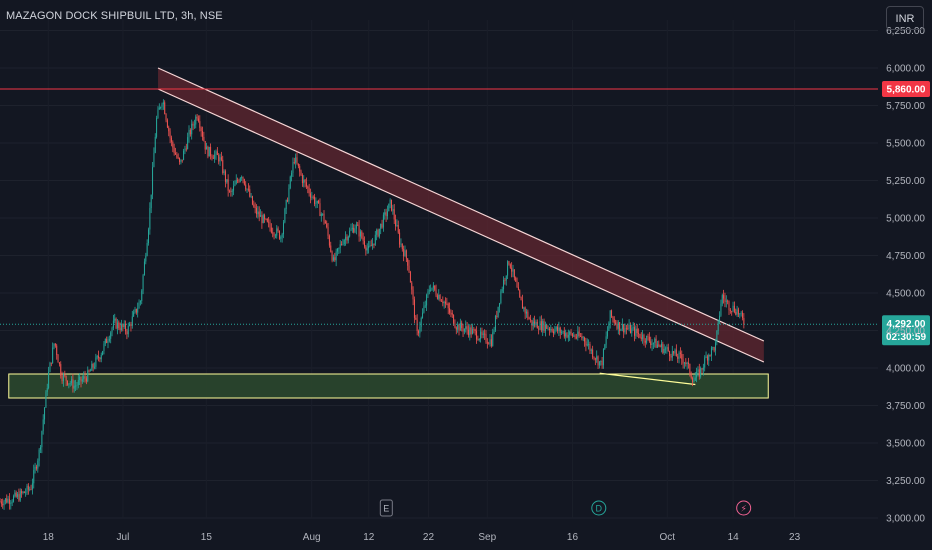  What do you see at coordinates (905, 18) in the screenshot?
I see `currency-button: INR` at bounding box center [905, 18].